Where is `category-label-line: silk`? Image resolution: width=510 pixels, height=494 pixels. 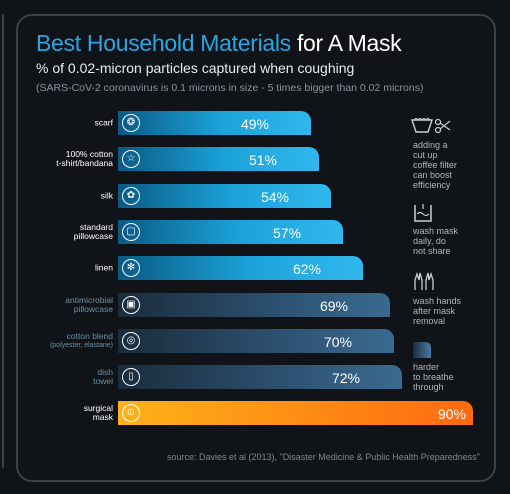 category-label-line: silk is located at coordinates (106, 195).